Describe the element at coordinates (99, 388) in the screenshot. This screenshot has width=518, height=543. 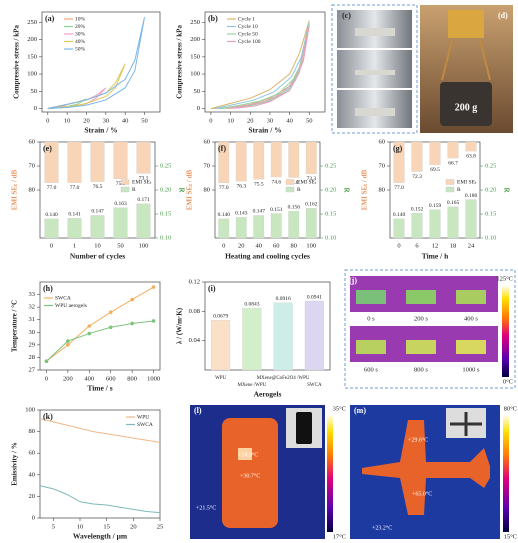
I see `x-axis-label: Time / s` at that location.